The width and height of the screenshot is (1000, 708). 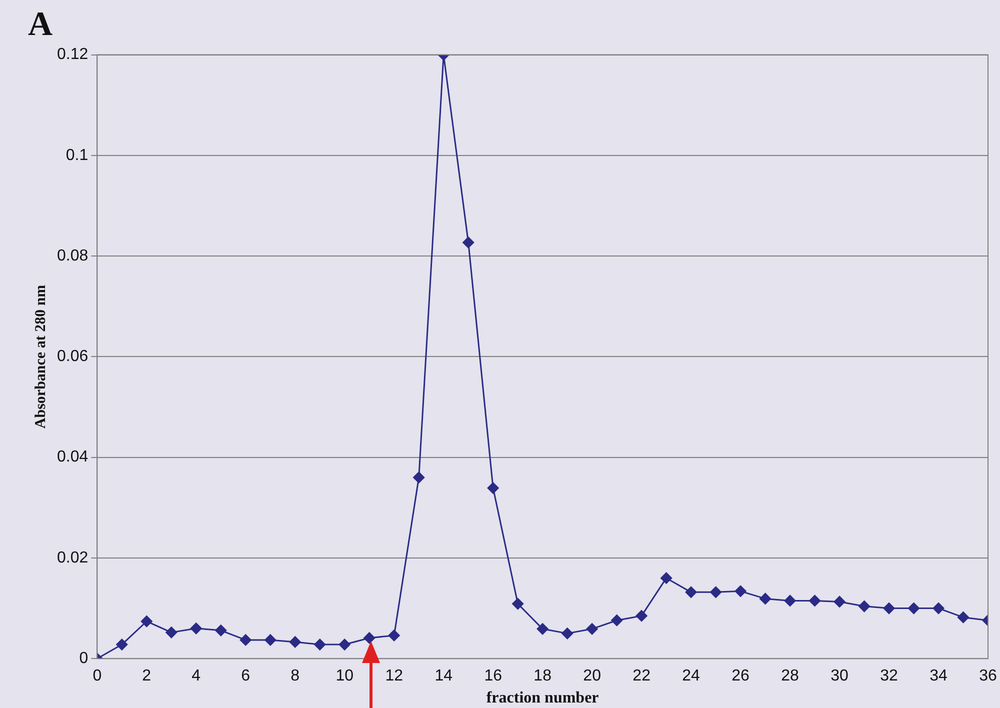 I want to click on x-tick-label: 28, so click(x=790, y=676).